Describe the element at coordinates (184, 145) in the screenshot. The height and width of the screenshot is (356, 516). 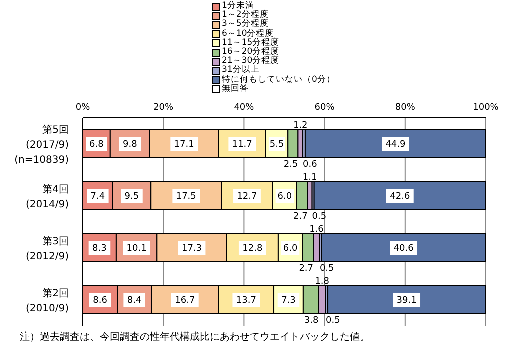
I see `data-label: 17.1` at that location.